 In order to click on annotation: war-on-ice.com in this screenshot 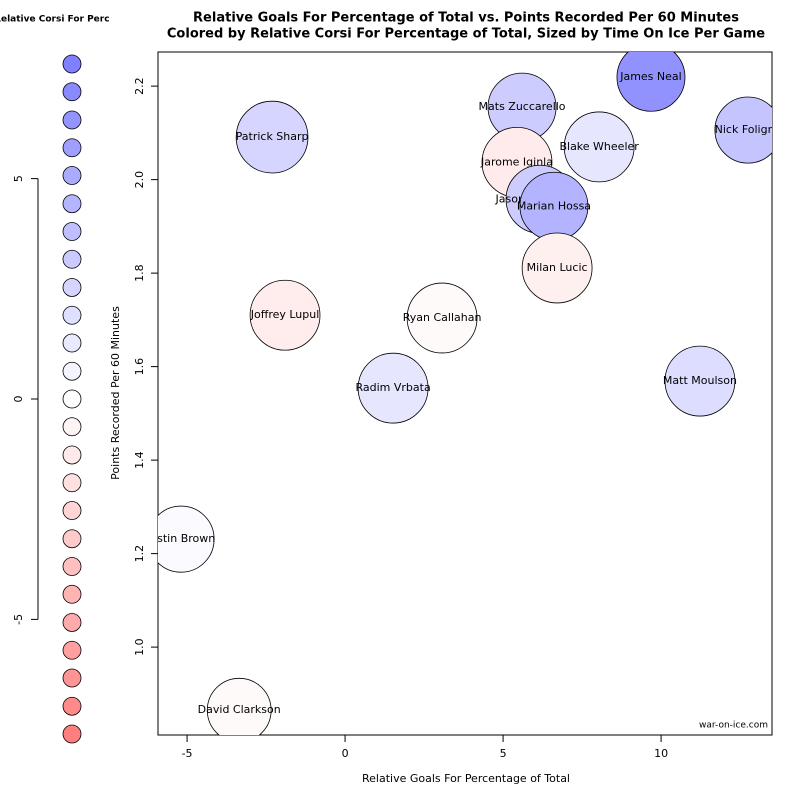, I will do `click(733, 726)`.